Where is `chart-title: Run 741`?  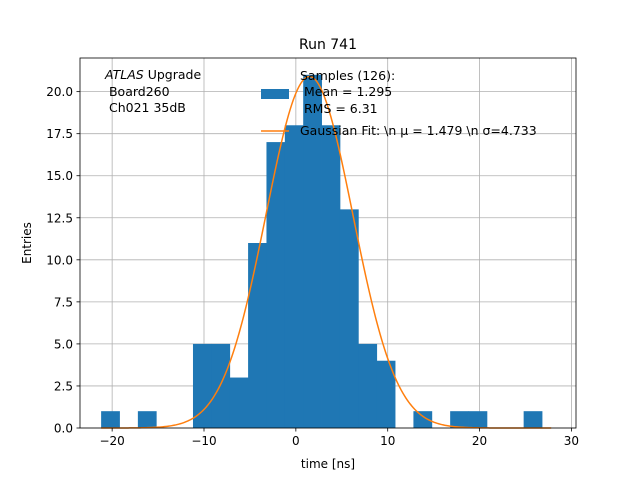 chart-title: Run 741 is located at coordinates (328, 45).